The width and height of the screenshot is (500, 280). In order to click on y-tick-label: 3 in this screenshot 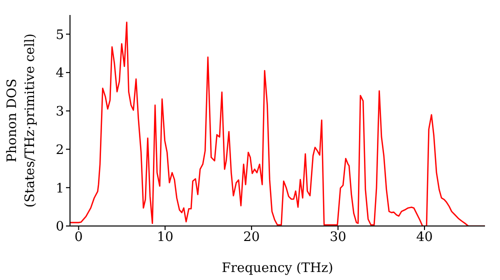, I will do `click(60, 112)`.